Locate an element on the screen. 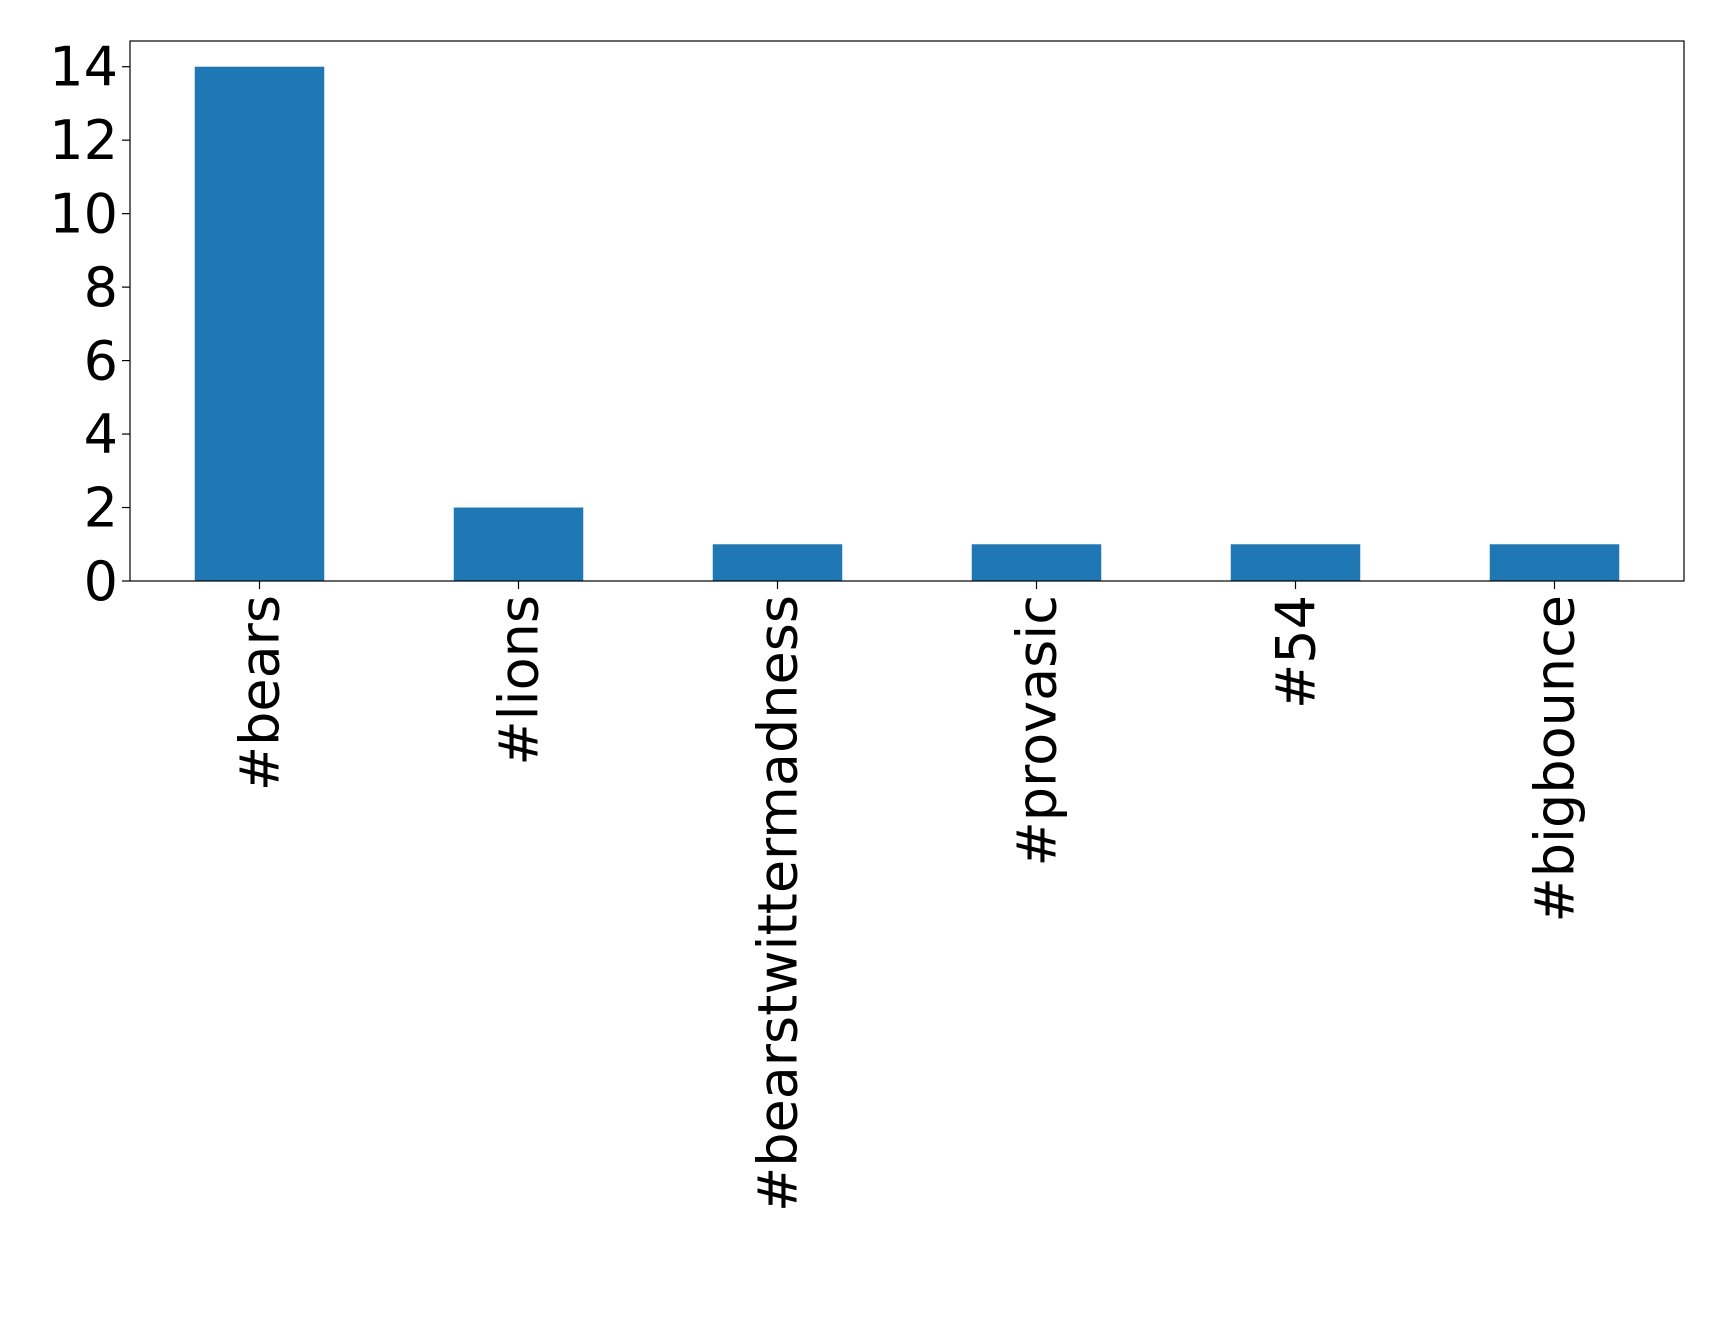  y-tick-label: 10 is located at coordinates (83, 214).